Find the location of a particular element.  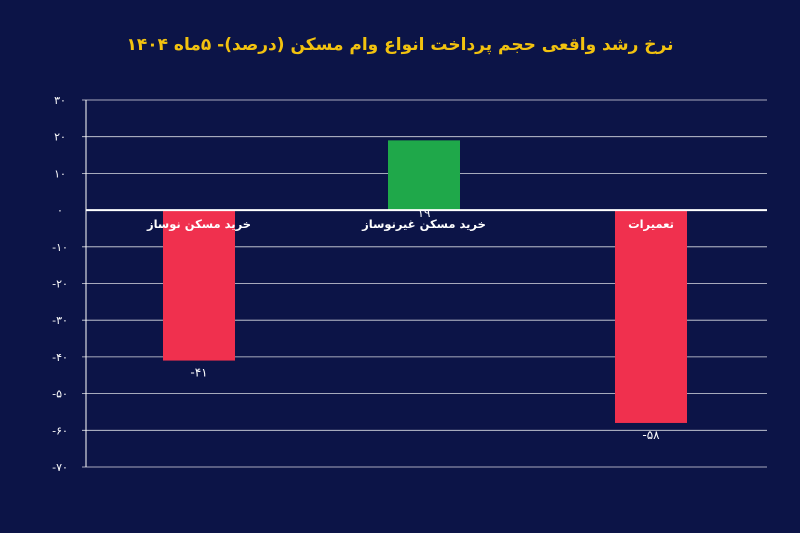

category-label: تعمیرات is located at coordinates (651, 224).